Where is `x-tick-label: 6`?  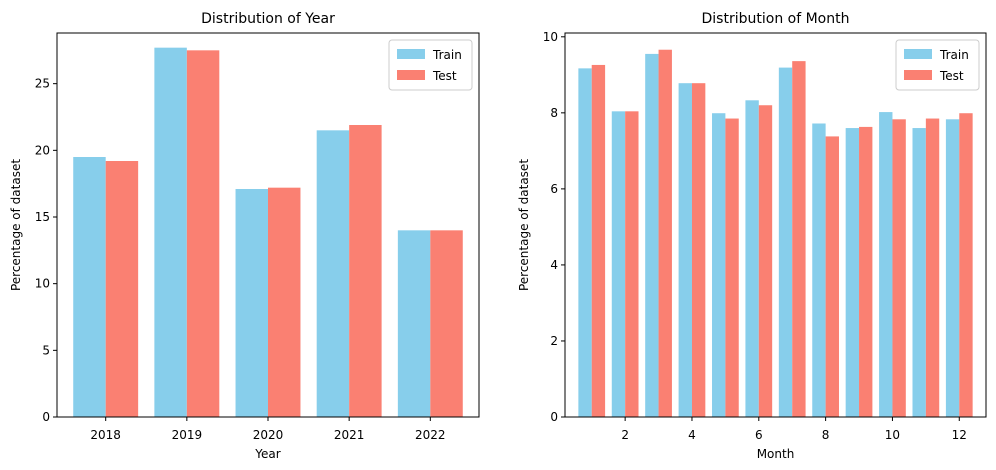 x-tick-label: 6 is located at coordinates (759, 435).